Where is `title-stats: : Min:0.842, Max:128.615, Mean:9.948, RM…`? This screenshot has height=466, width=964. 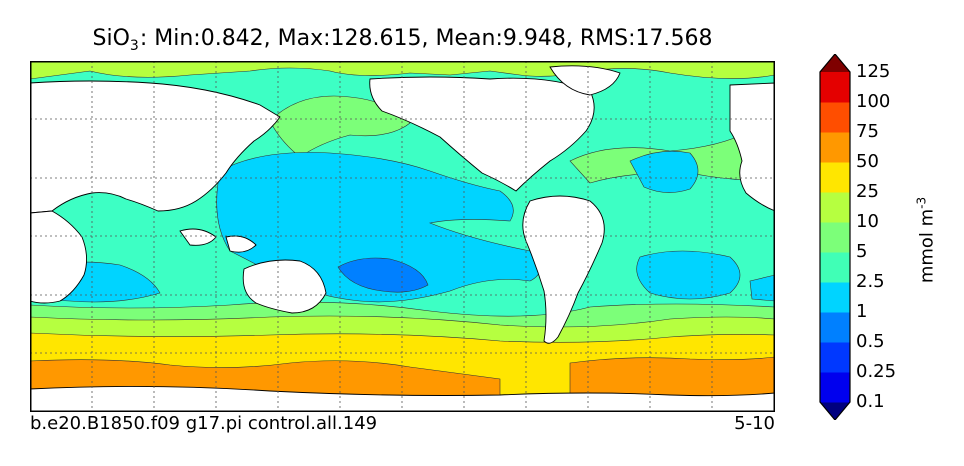
title-stats: : Min:0.842, Max:128.615, Mean:9.948, RM… is located at coordinates (426, 38).